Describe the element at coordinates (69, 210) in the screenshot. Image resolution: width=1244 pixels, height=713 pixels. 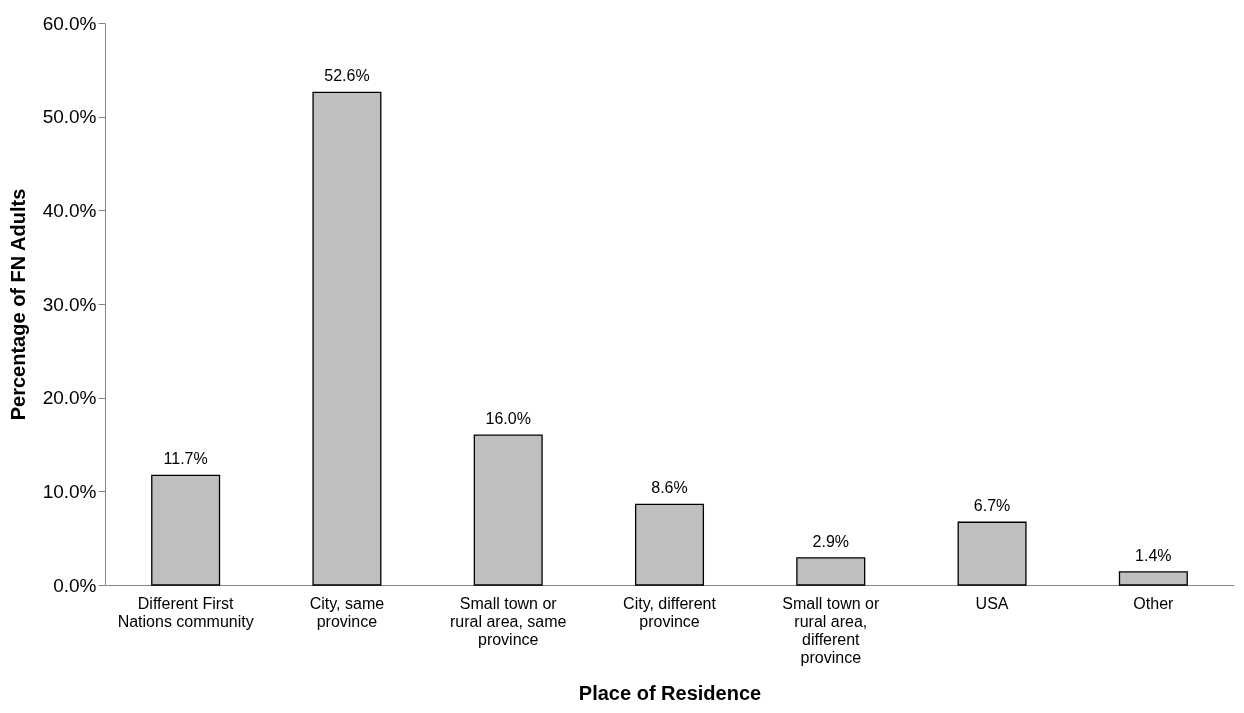
I see `y-tick-label: 40.0%` at that location.